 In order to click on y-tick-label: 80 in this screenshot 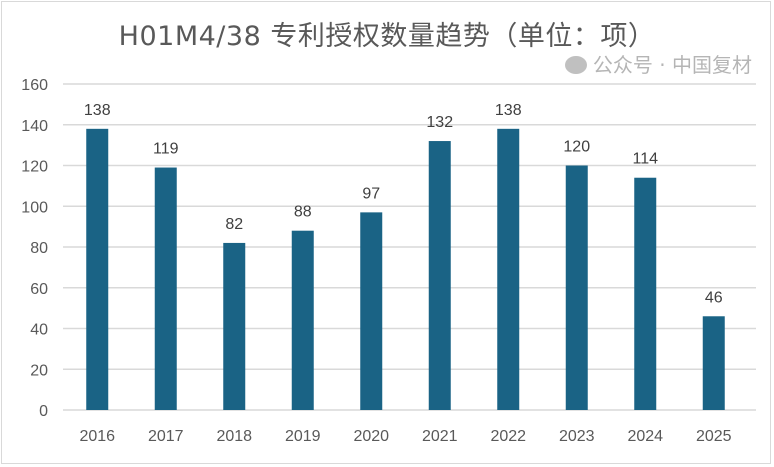, I will do `click(39, 248)`.